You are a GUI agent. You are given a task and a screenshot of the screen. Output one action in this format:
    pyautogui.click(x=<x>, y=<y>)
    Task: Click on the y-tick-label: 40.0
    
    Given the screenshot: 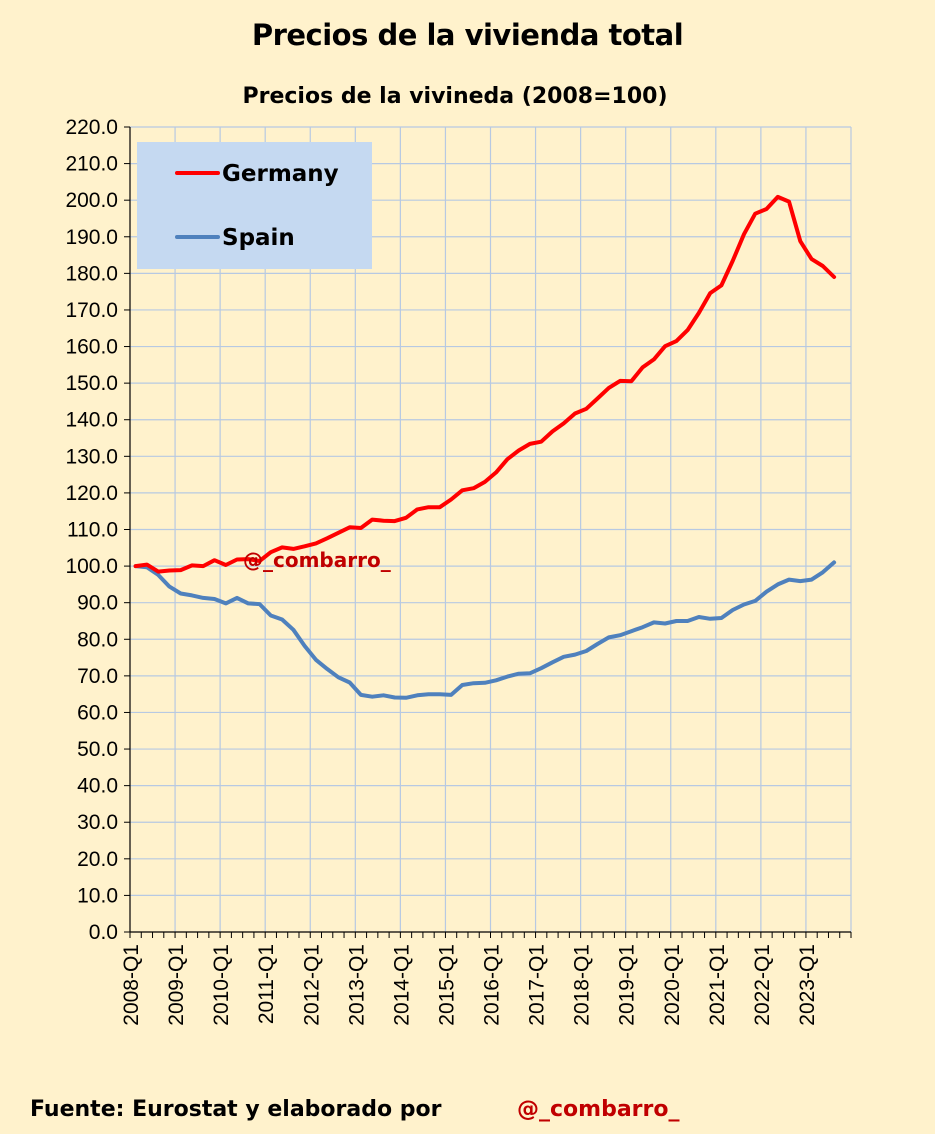 What is the action you would take?
    pyautogui.click(x=97, y=786)
    